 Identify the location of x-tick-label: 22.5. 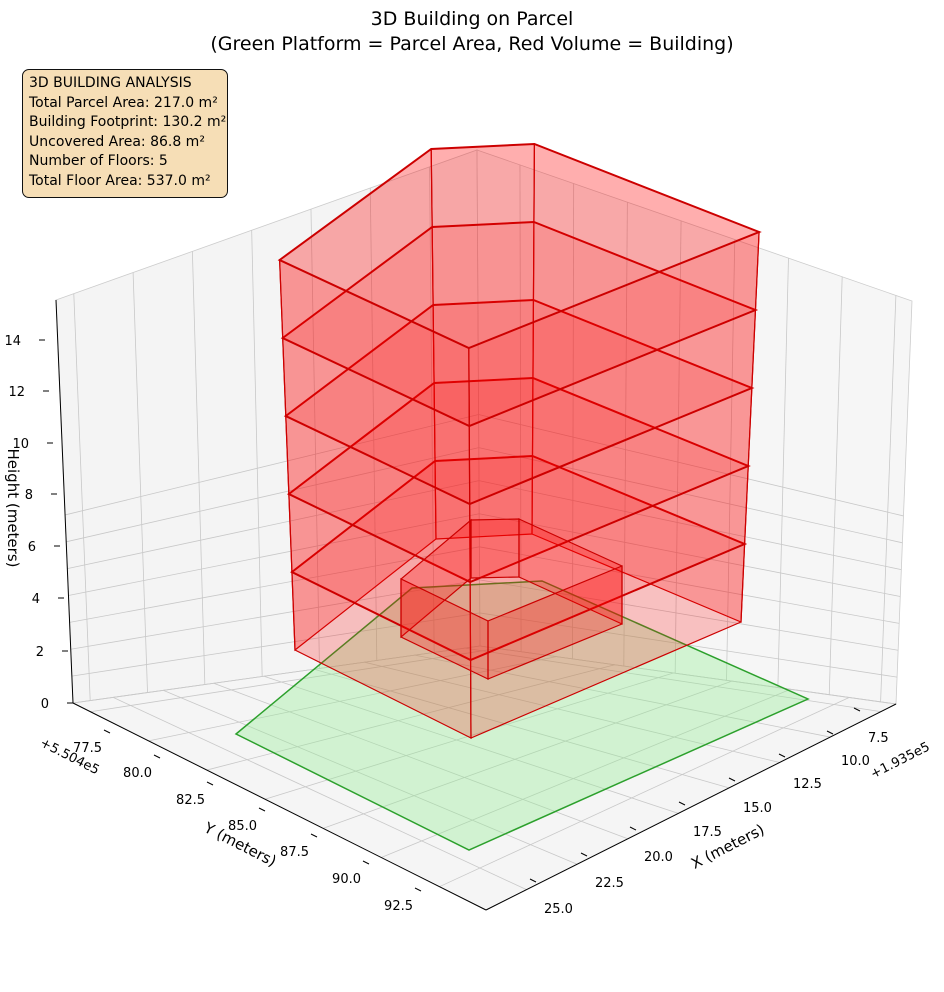
(609, 883).